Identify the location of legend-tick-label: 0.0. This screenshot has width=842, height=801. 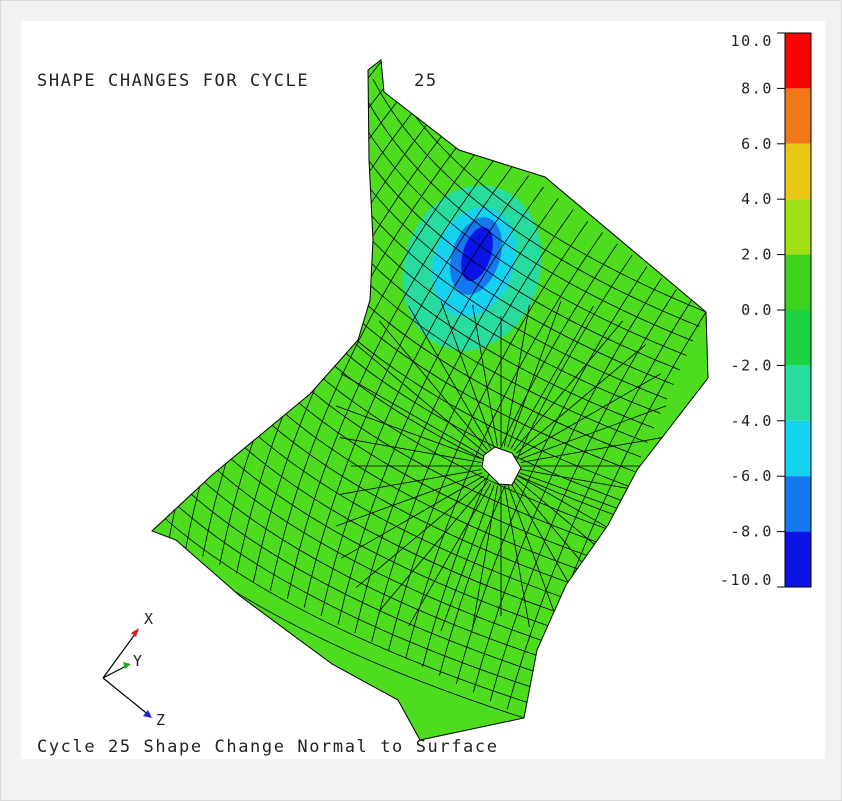
(757, 310).